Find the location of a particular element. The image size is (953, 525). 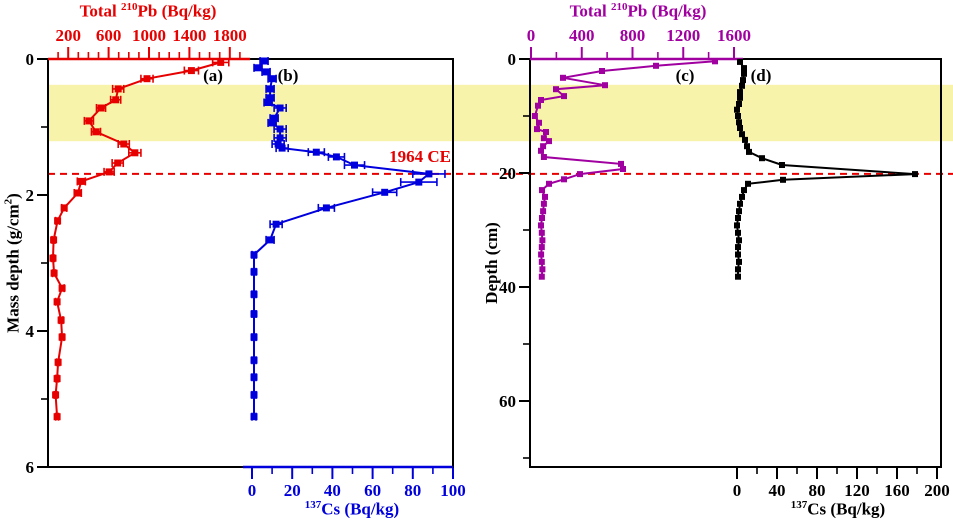

svg-text: 160 is located at coordinates (897, 490).